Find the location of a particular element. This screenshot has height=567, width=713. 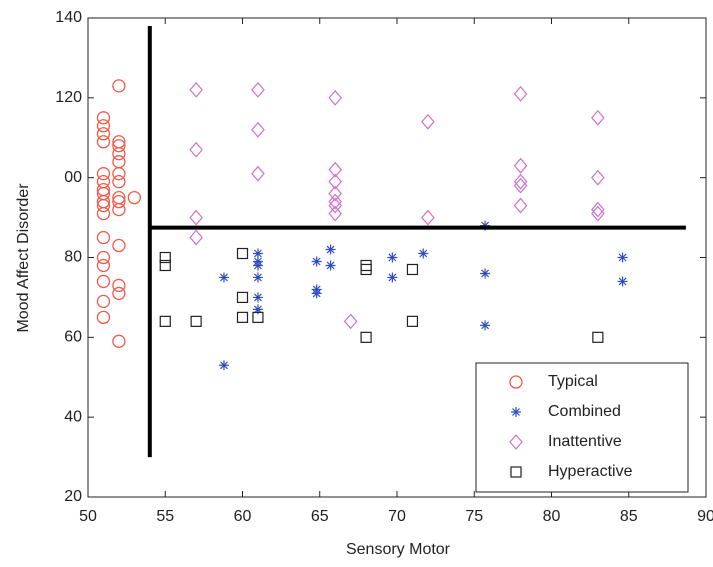

x-tick-label: 90 is located at coordinates (705, 516).